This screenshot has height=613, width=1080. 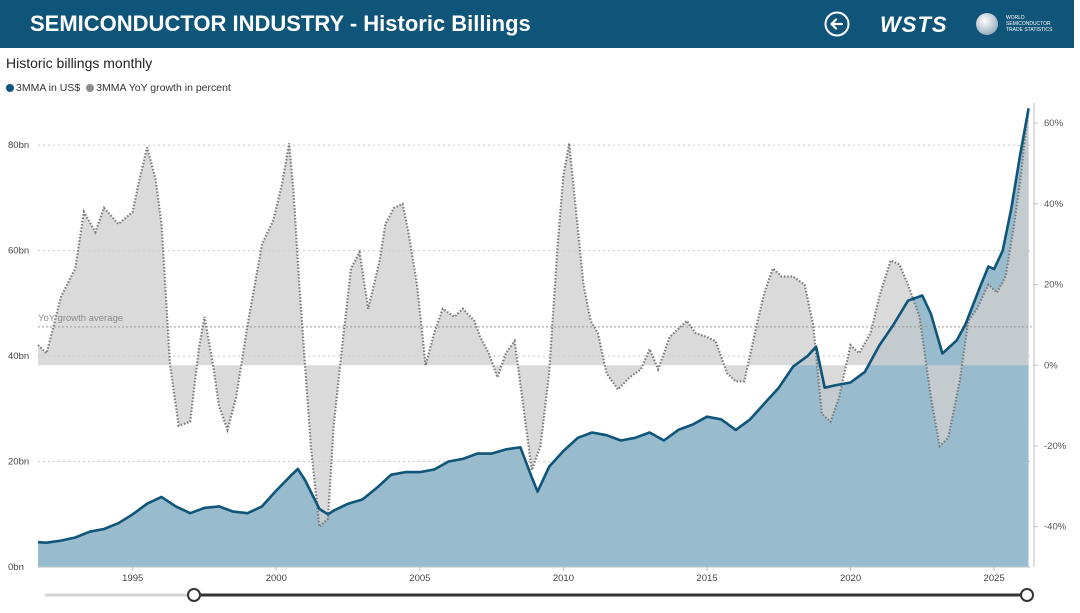 What do you see at coordinates (1054, 123) in the screenshot?
I see `y-right-tick-label: 60%` at bounding box center [1054, 123].